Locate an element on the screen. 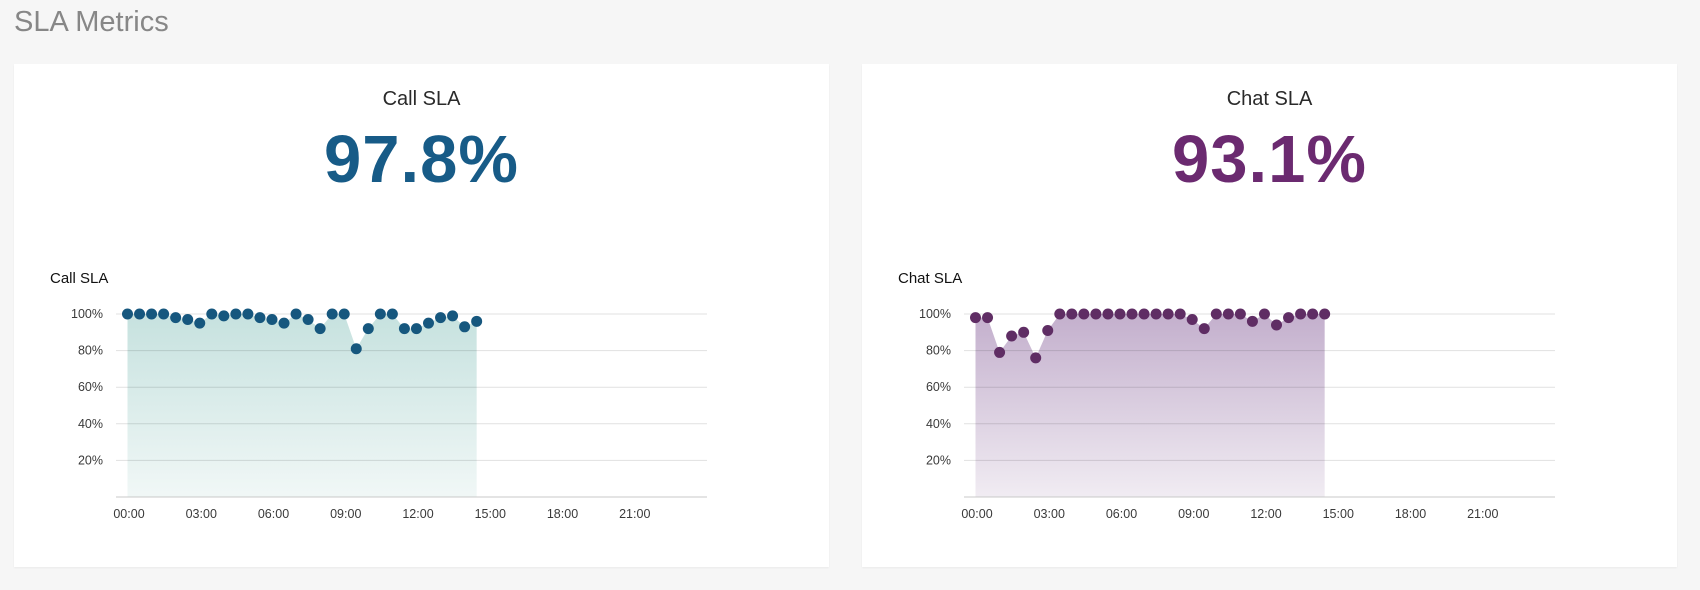  card-title: Chat SLA is located at coordinates (1269, 99).